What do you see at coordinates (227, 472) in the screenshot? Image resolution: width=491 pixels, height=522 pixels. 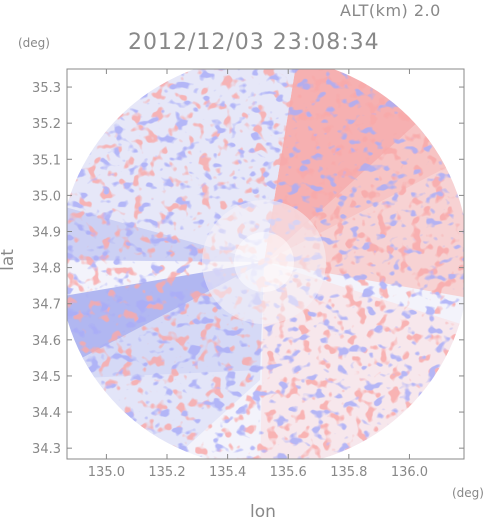 I see `x-tick-label: 135.4` at bounding box center [227, 472].